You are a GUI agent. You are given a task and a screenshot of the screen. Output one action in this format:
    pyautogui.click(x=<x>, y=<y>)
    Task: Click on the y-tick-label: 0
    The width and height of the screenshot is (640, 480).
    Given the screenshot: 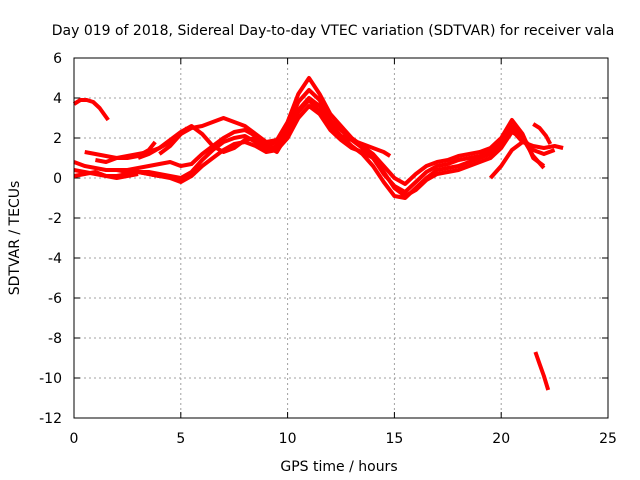 What is the action you would take?
    pyautogui.click(x=57, y=179)
    